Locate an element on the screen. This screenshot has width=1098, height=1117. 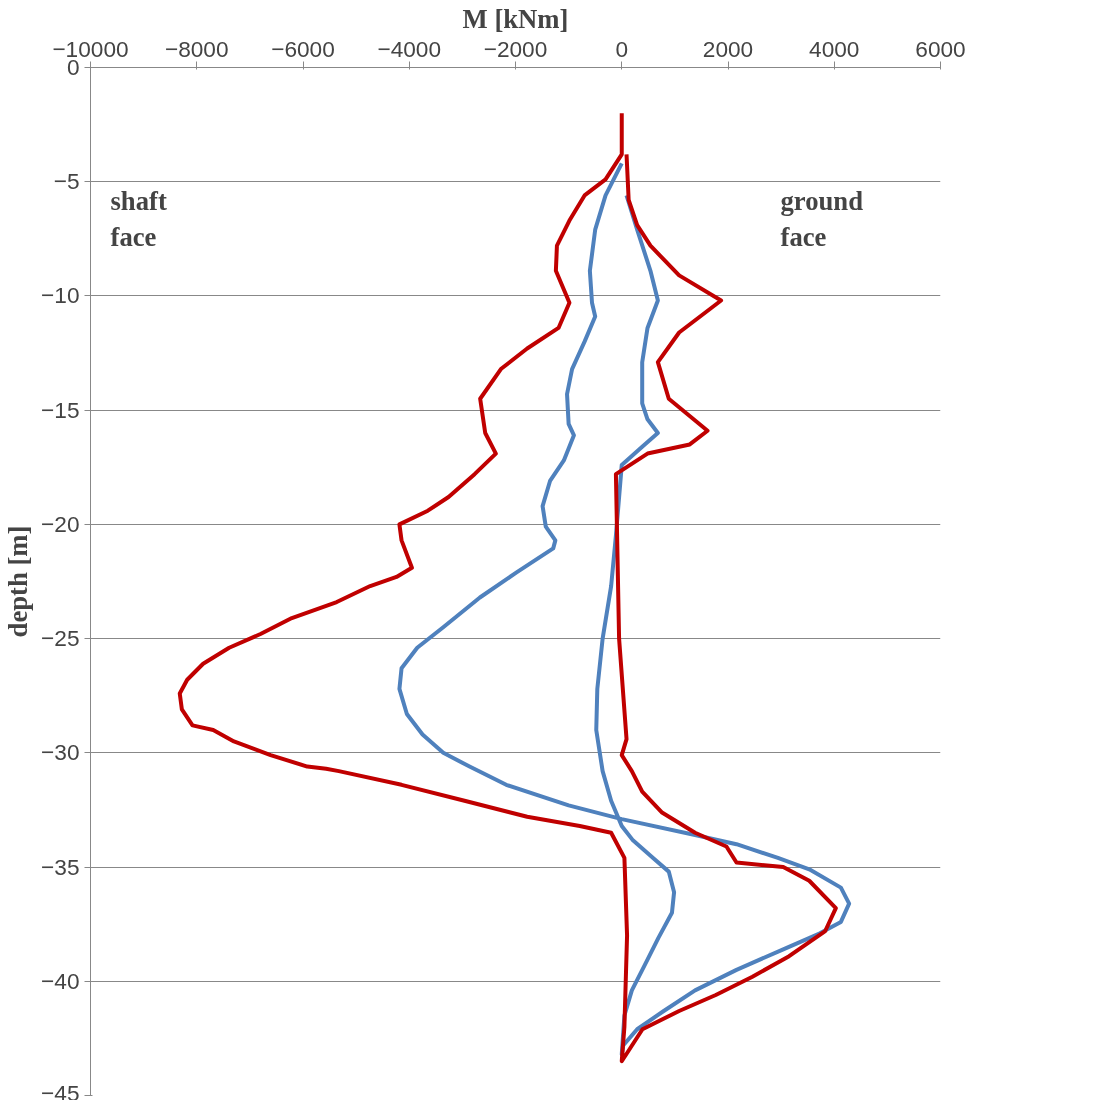
y-tick-label: −10 is located at coordinates (60, 295).